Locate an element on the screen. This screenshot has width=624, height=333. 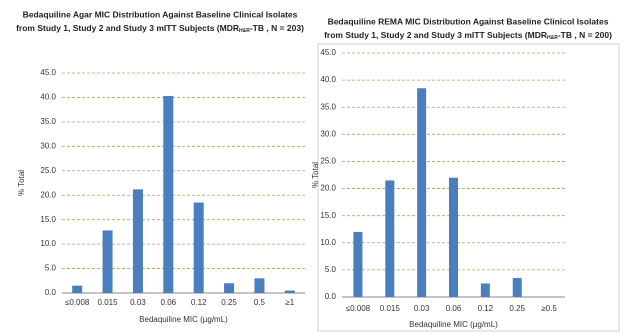
x-tick-label: 0.5 is located at coordinates (260, 302).